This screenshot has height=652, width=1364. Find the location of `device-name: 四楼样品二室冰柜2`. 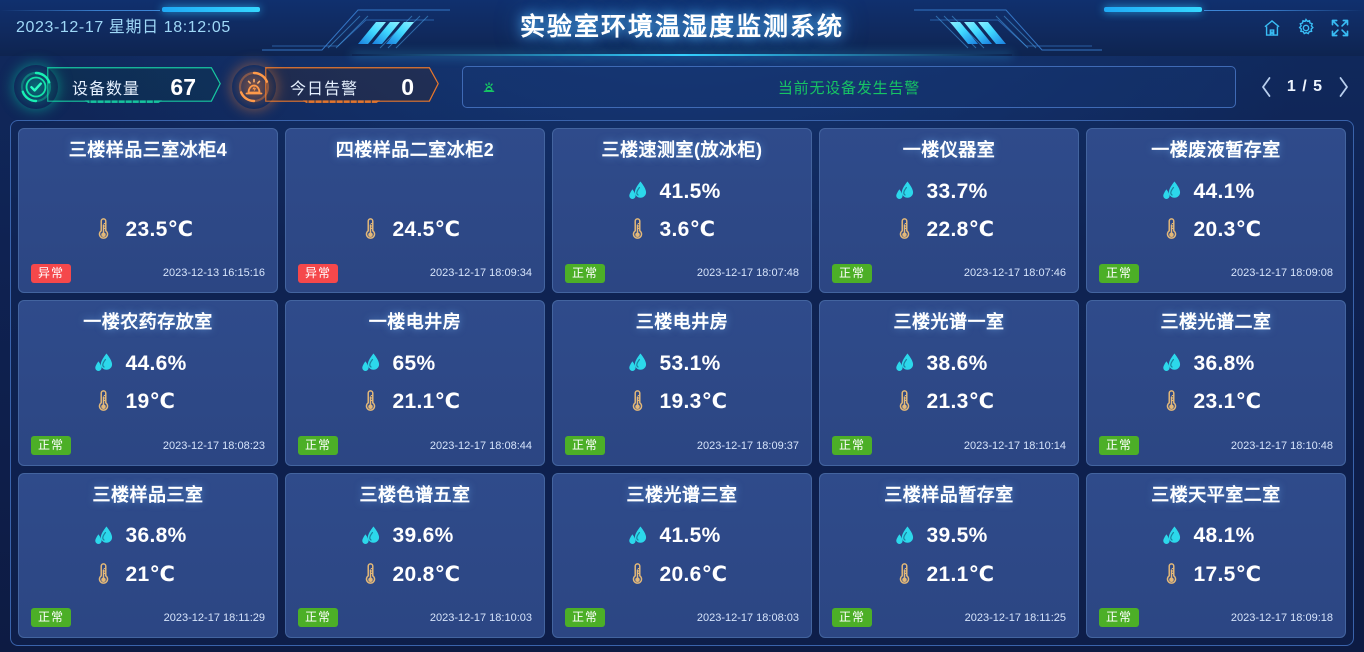

device-name: 四楼样品二室冰柜2 is located at coordinates (415, 150).